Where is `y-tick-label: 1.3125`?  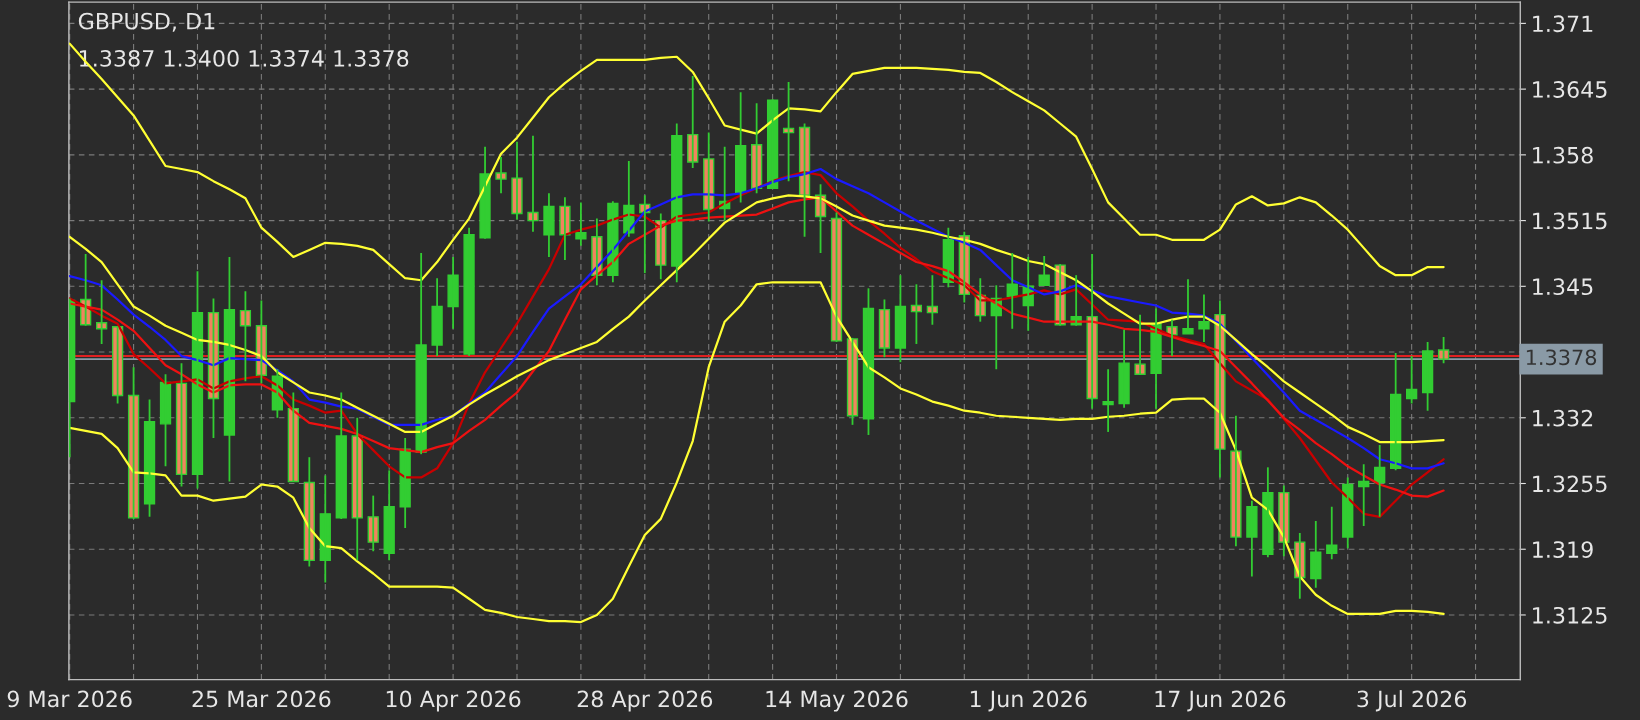
y-tick-label: 1.3125 is located at coordinates (1570, 615).